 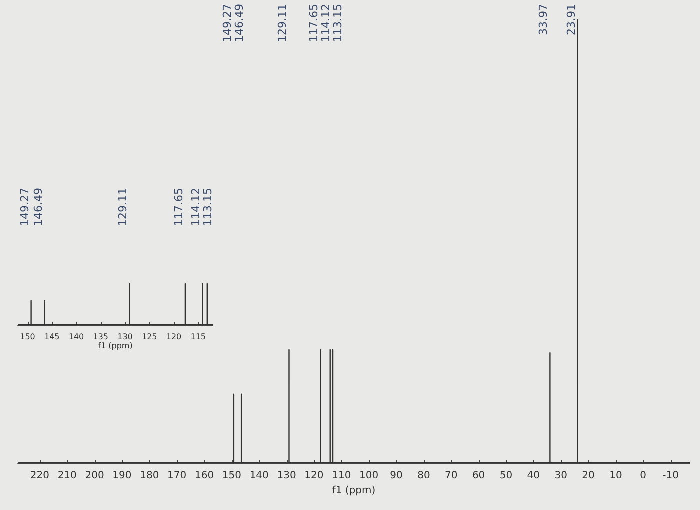 What do you see at coordinates (52, 337) in the screenshot?
I see `x-tick-label: 145` at bounding box center [52, 337].